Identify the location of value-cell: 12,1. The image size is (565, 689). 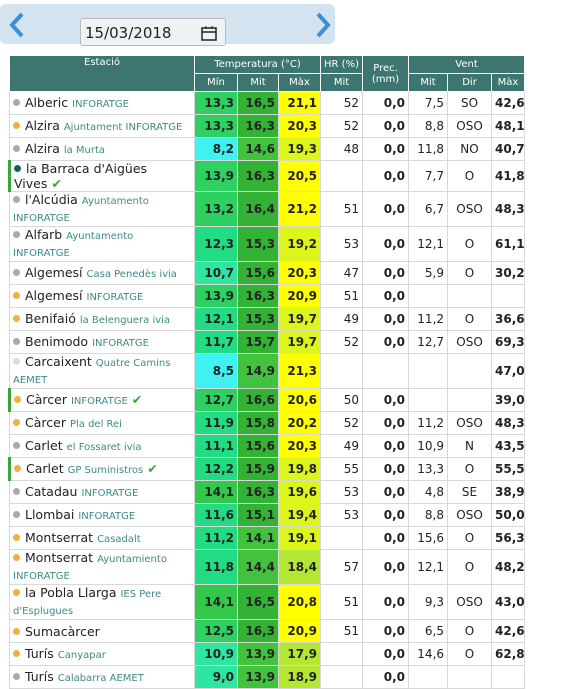
(216, 319).